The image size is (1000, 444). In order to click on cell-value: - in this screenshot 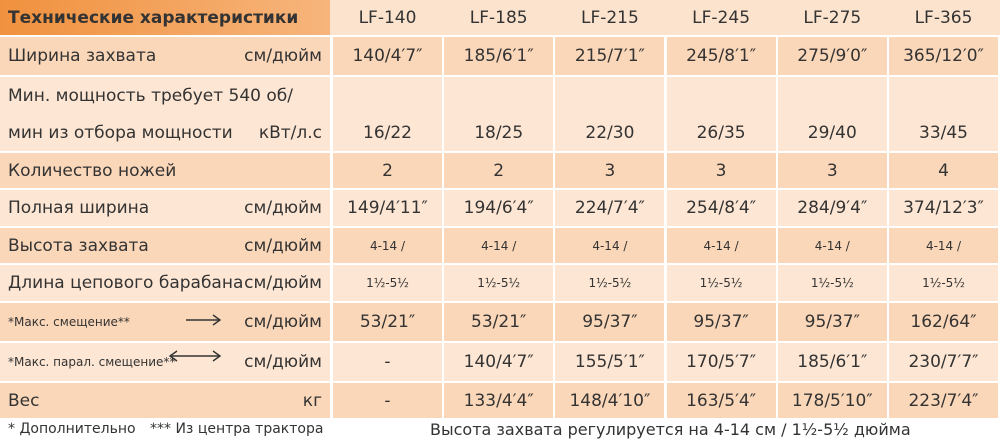, I will do `click(387, 362)`.